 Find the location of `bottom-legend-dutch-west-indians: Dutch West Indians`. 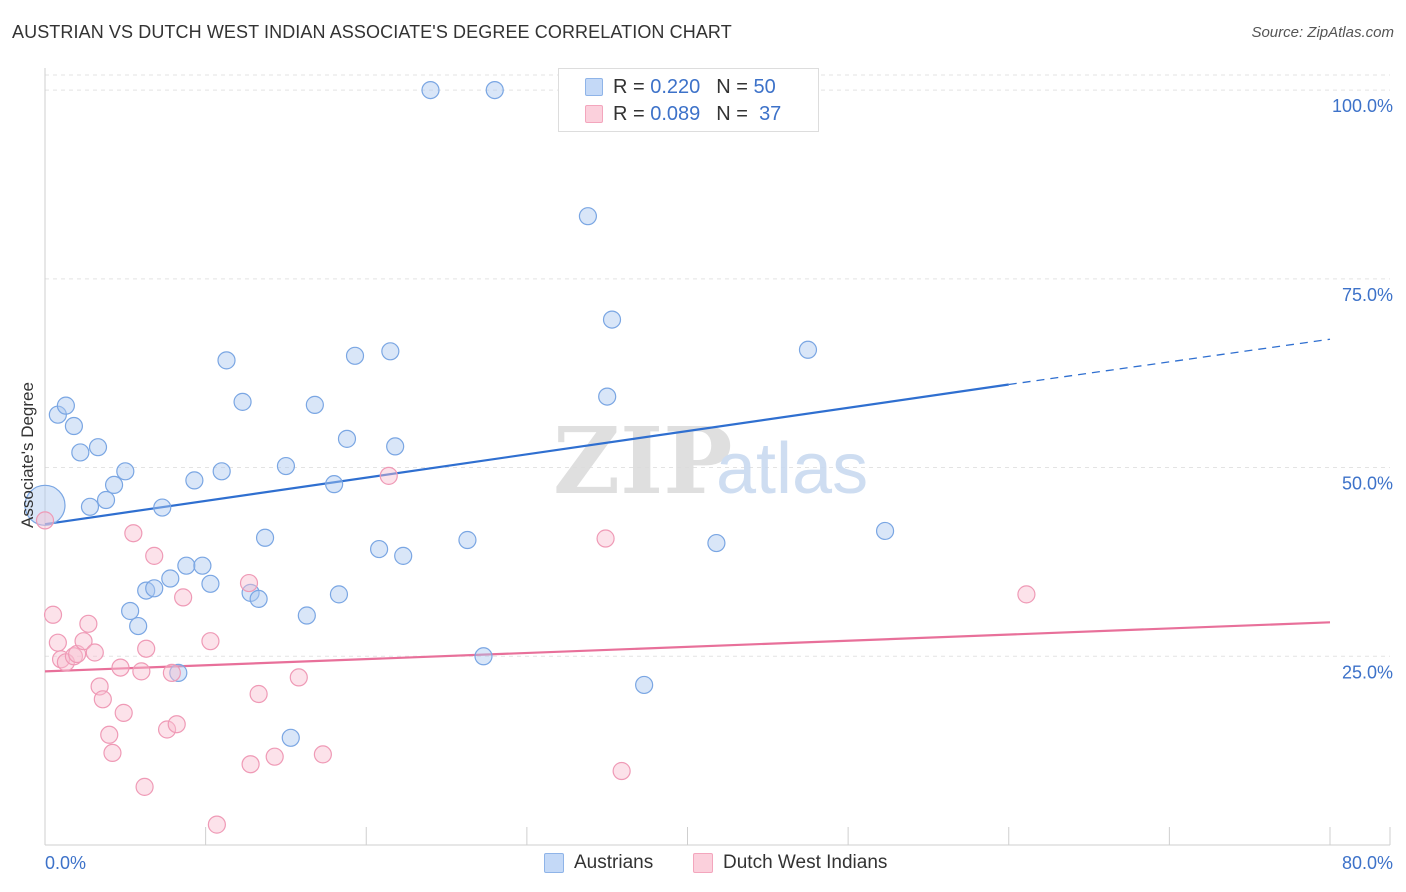

bottom-legend-dutch-west-indians: Dutch West Indians is located at coordinates (790, 863).